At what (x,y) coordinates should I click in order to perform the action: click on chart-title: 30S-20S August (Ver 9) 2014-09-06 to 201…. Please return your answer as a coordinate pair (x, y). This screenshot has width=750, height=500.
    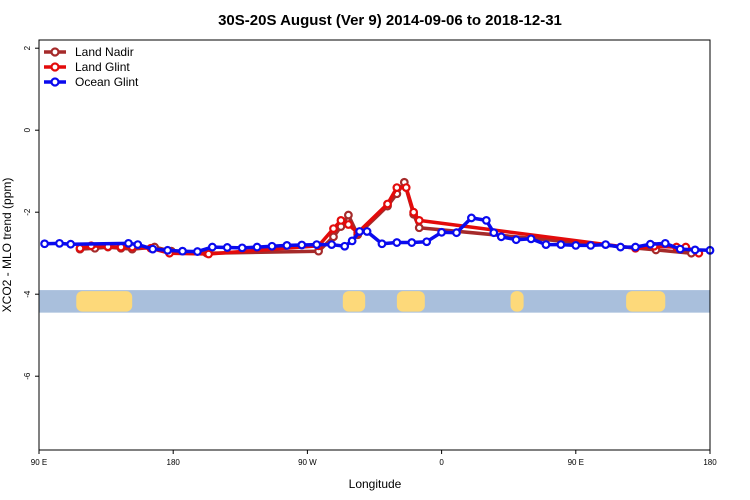
    Looking at the image, I should click on (390, 20).